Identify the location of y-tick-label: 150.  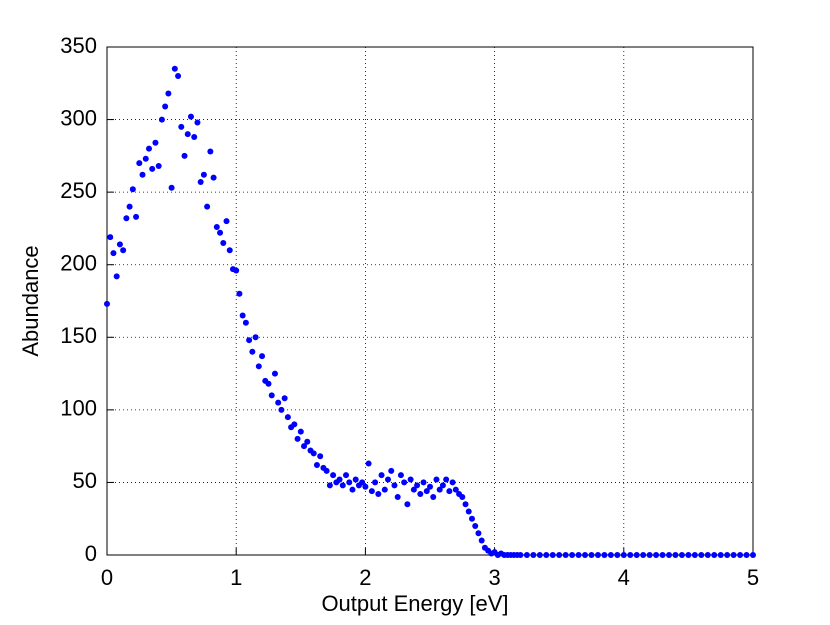
(78, 335).